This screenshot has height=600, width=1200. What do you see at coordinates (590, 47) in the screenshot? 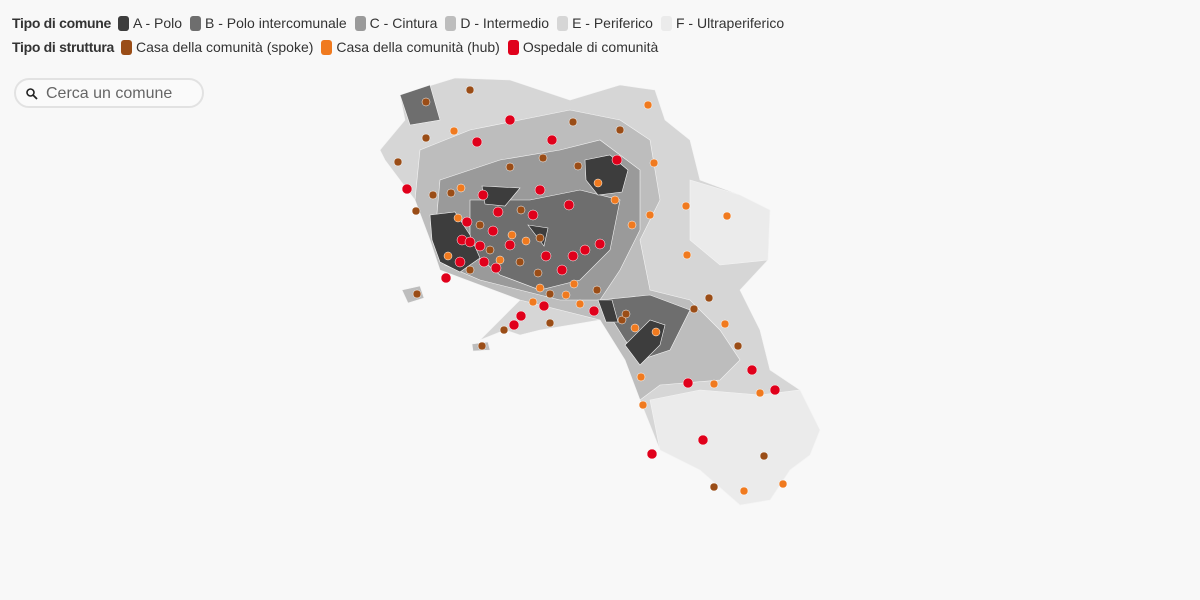
I see `legend-label: Ospedale di comunità` at bounding box center [590, 47].